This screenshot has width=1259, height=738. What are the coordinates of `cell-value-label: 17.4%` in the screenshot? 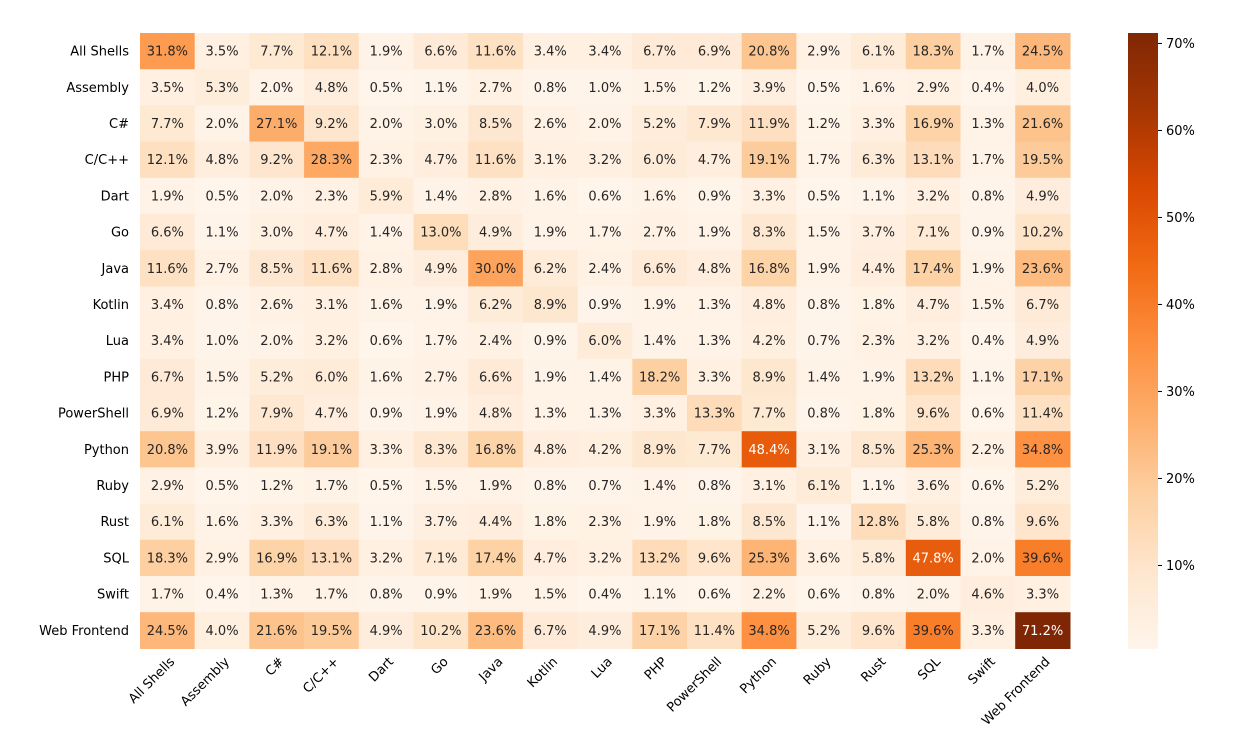 It's located at (495, 558).